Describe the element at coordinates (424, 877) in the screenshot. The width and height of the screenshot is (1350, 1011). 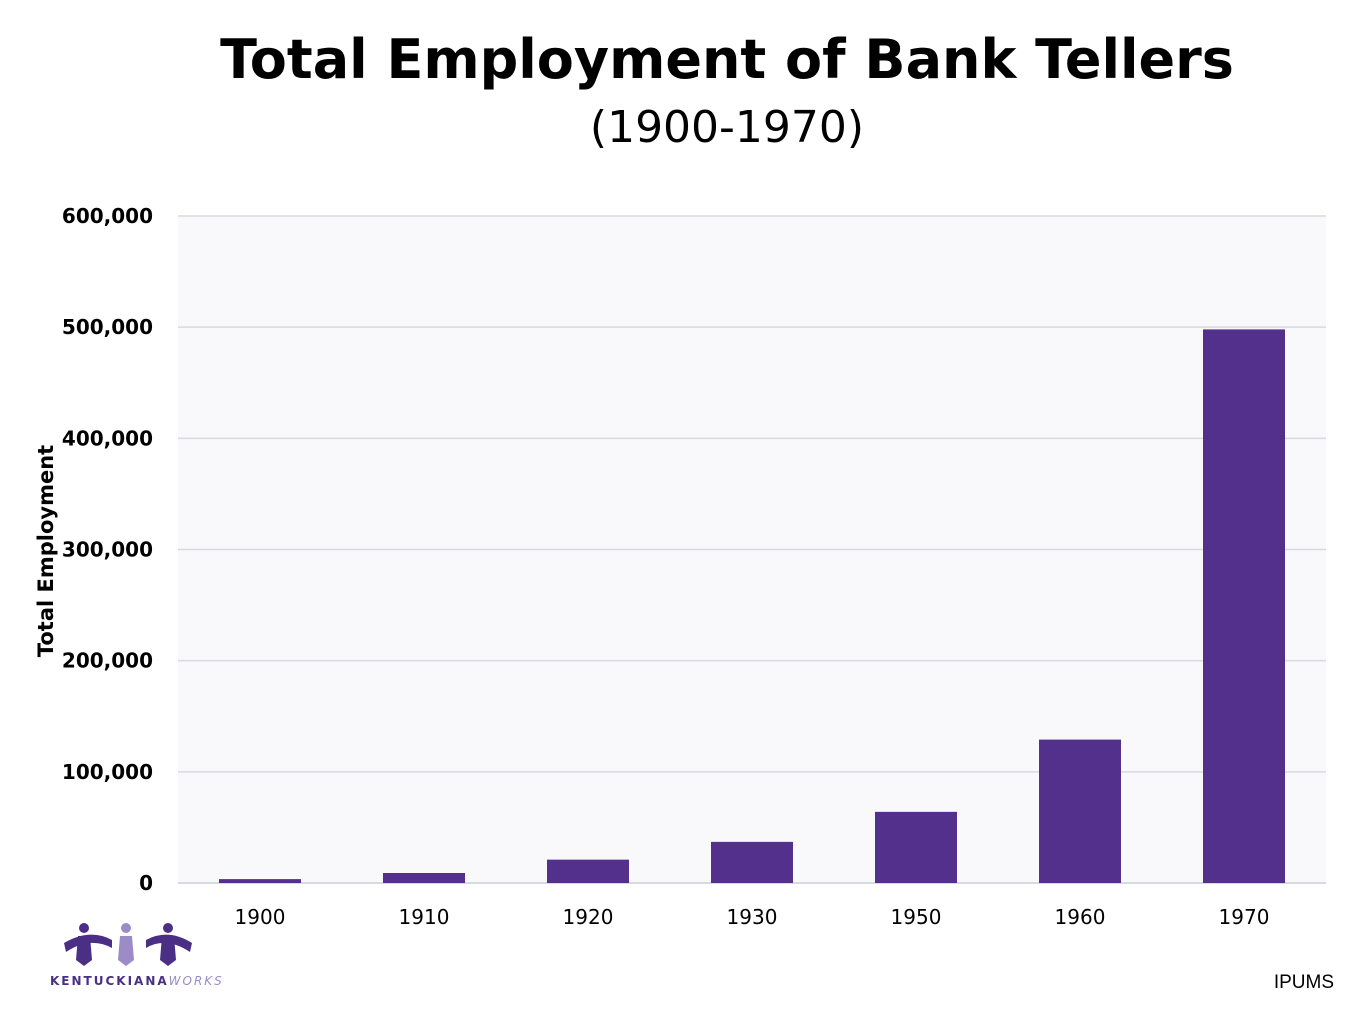
I see `bar-1910` at that location.